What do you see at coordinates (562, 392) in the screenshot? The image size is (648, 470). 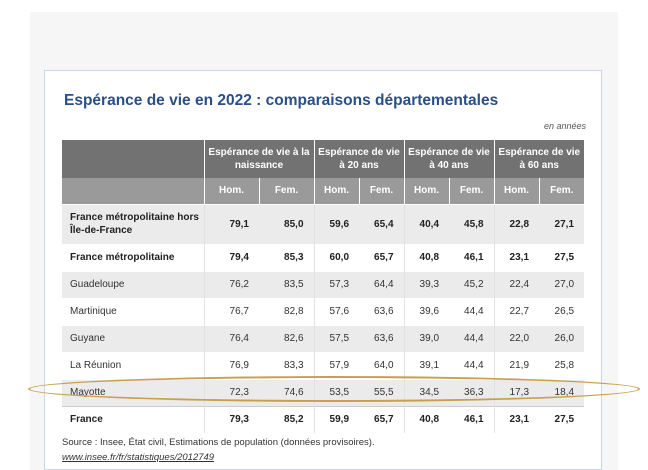 I see `cell-value: 18,4` at bounding box center [562, 392].